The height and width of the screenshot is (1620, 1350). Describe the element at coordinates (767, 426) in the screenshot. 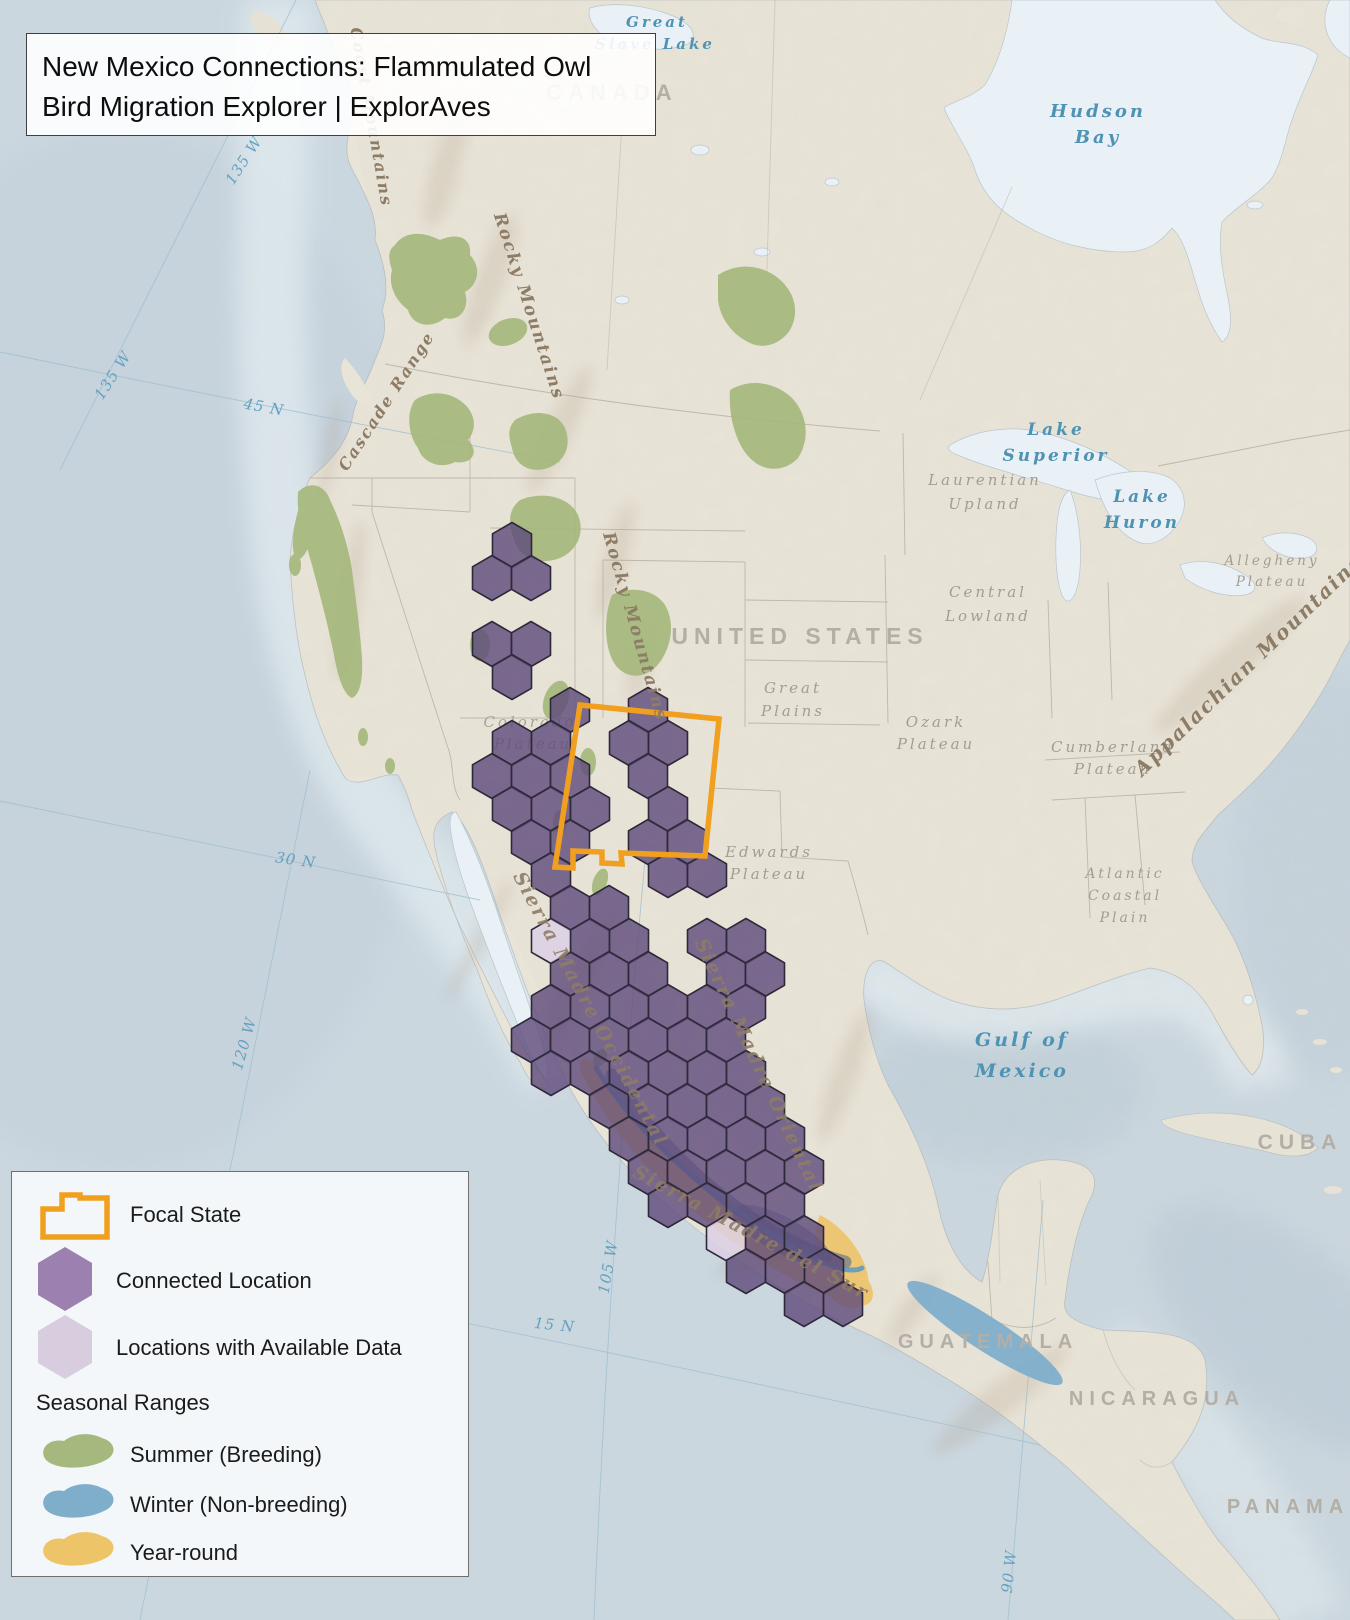

I see `summer-range-rockies` at that location.